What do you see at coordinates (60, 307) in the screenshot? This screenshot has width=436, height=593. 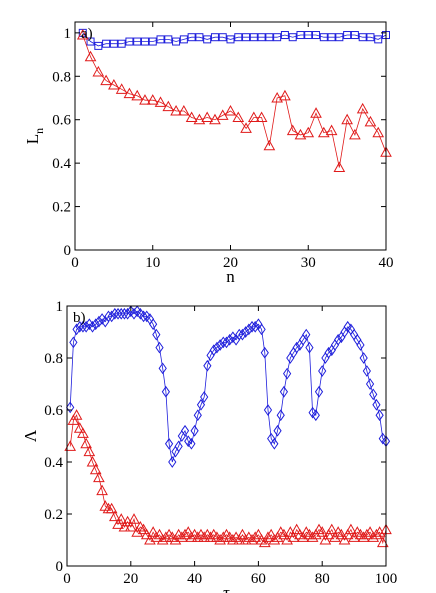 I see `y-tick-label: 1` at bounding box center [60, 307].